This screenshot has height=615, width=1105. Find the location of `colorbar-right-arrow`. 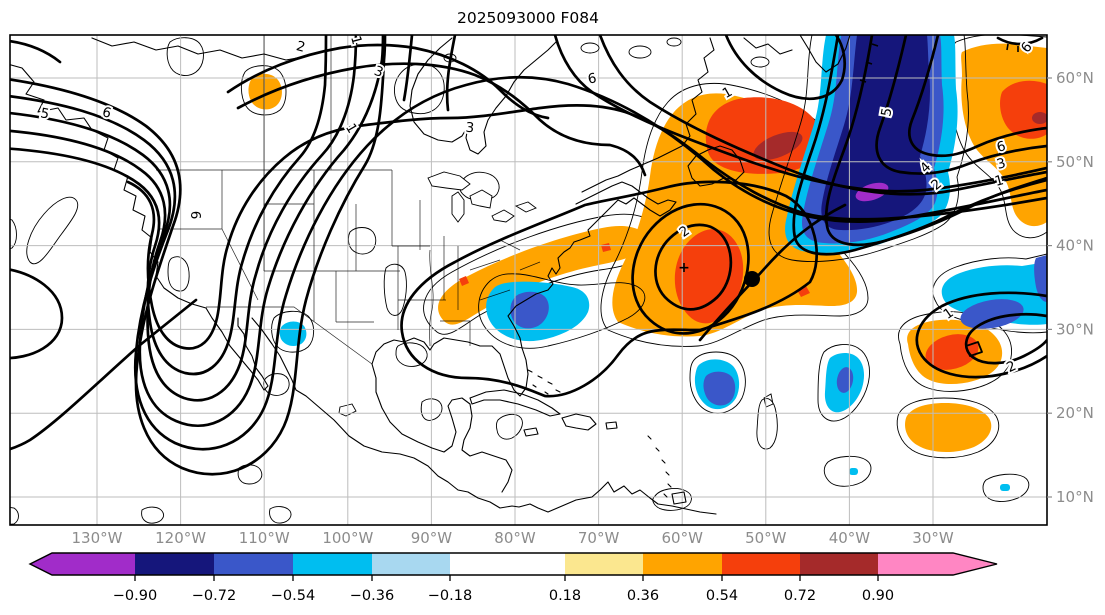

colorbar-right-arrow is located at coordinates (975, 564).